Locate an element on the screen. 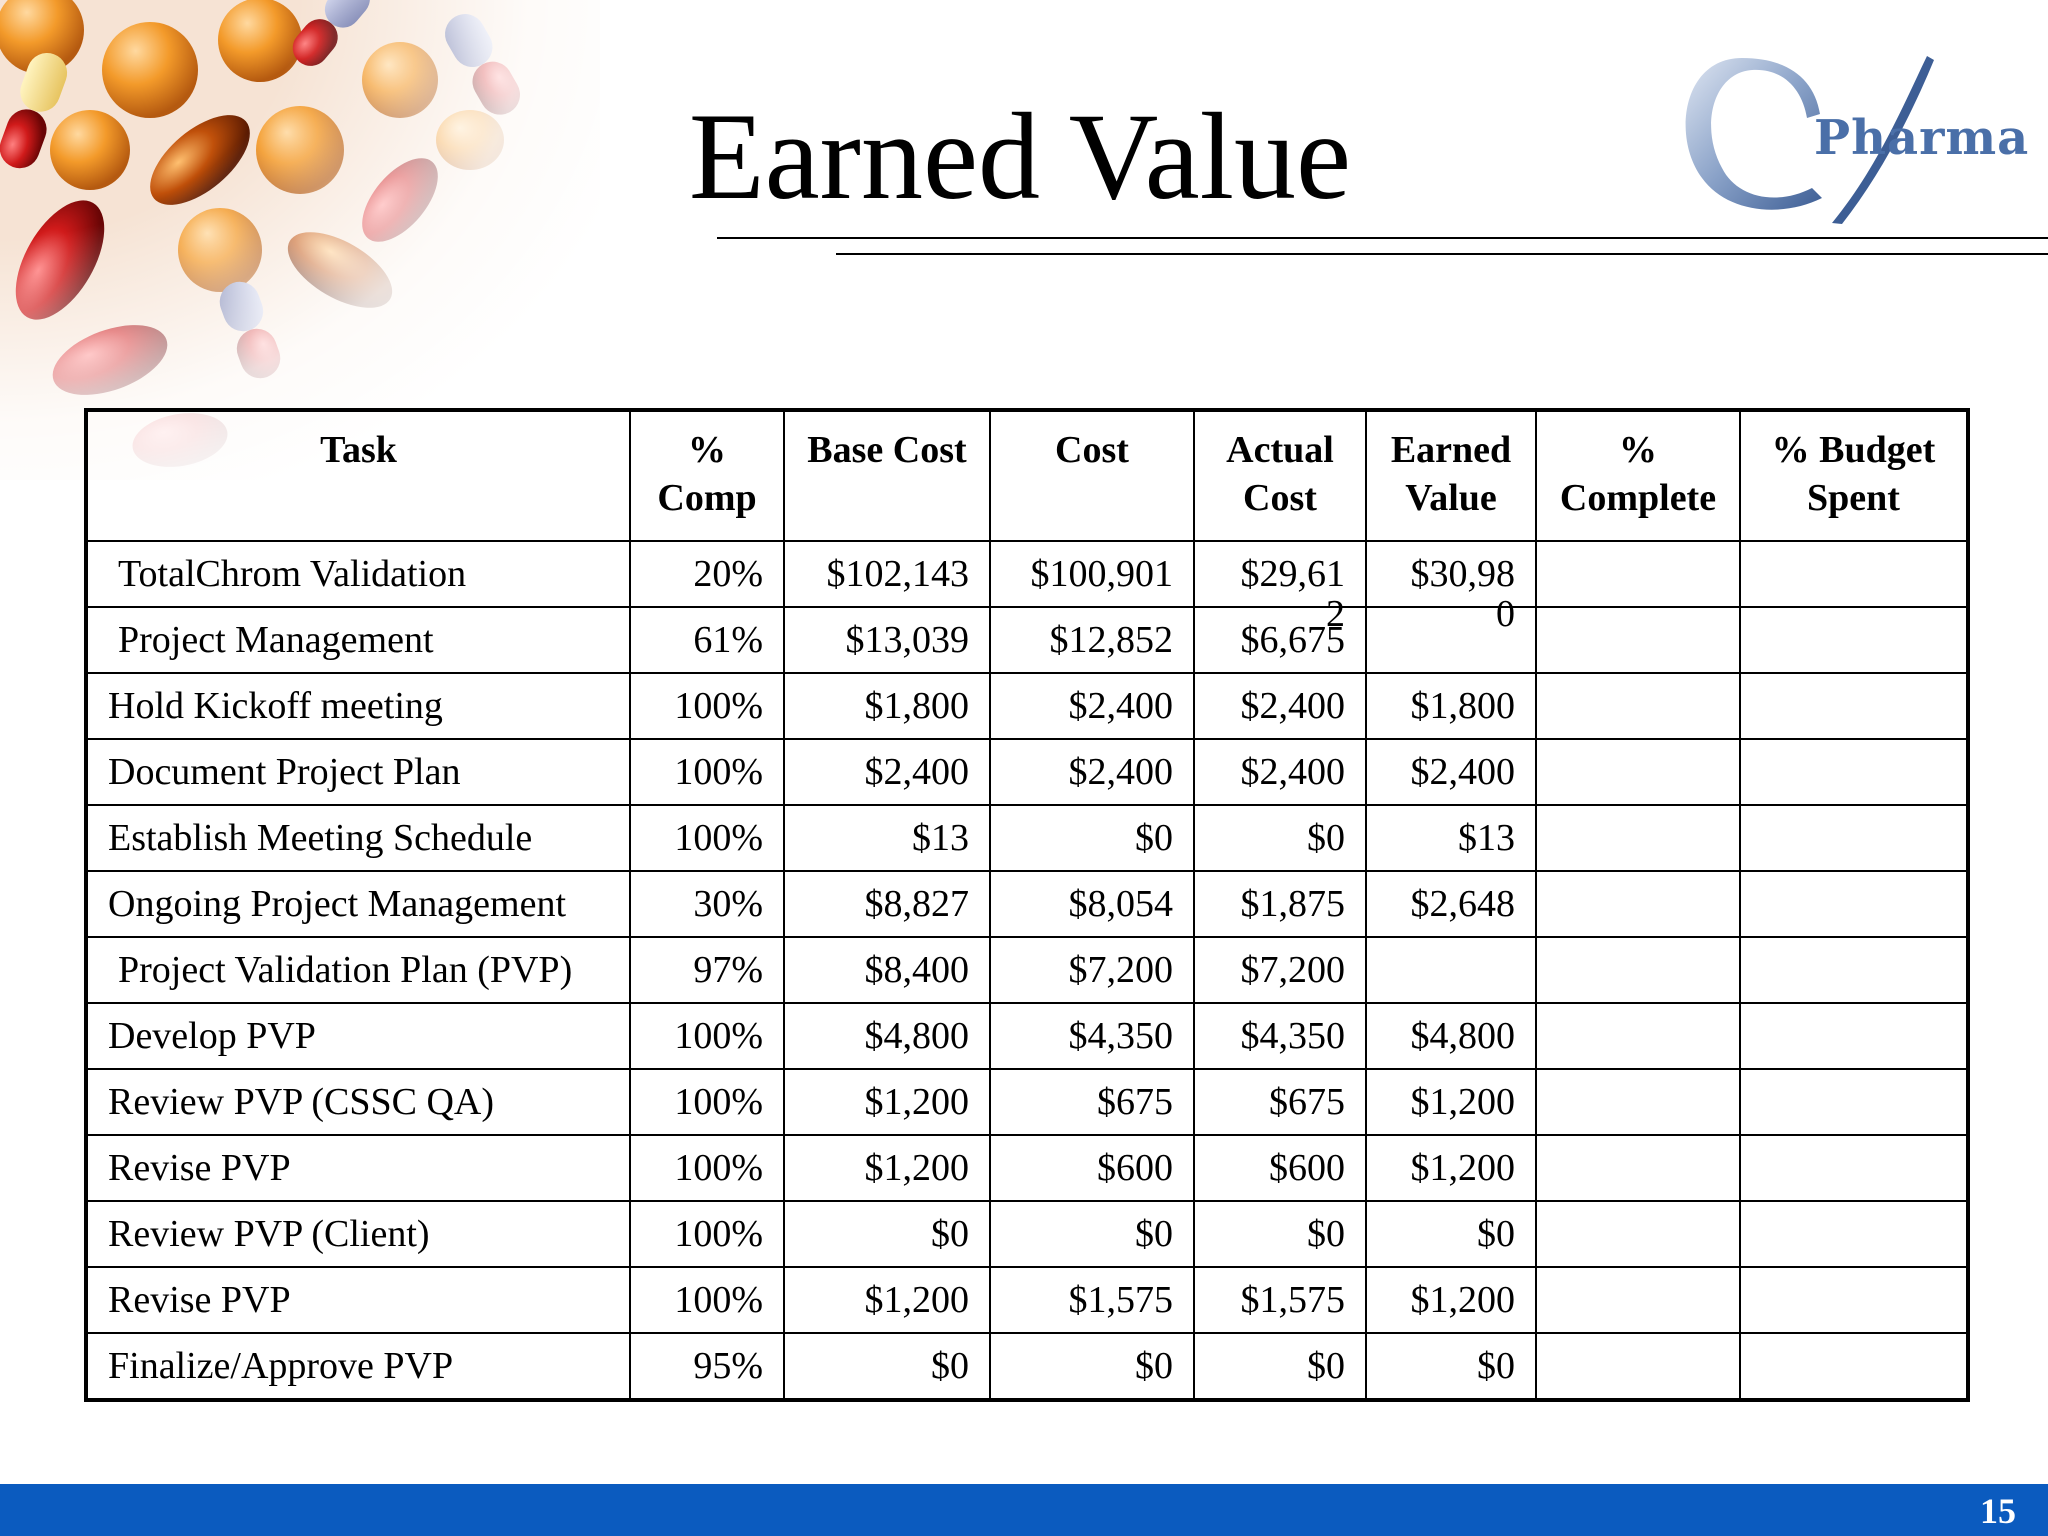  pills-image is located at coordinates (300, 240).